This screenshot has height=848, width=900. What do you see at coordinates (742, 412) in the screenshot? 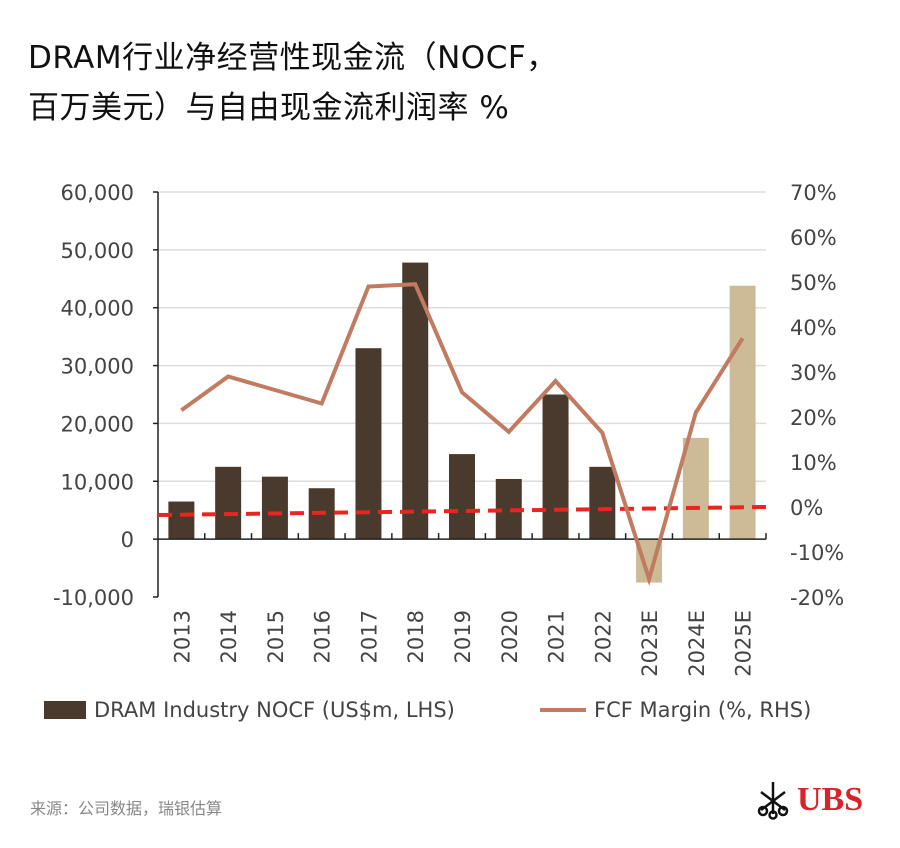
I see `bar-2025E` at bounding box center [742, 412].